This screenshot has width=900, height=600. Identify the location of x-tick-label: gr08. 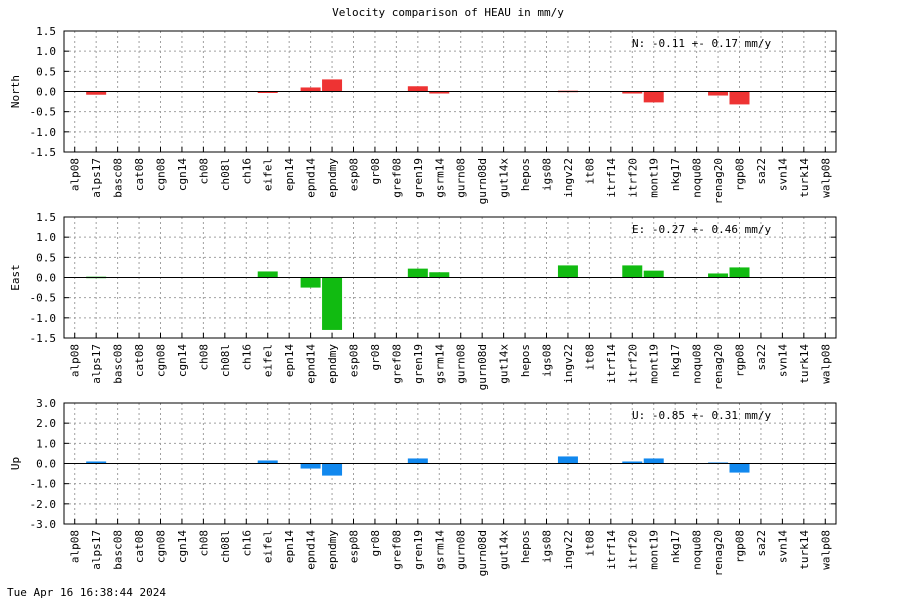
(375, 171).